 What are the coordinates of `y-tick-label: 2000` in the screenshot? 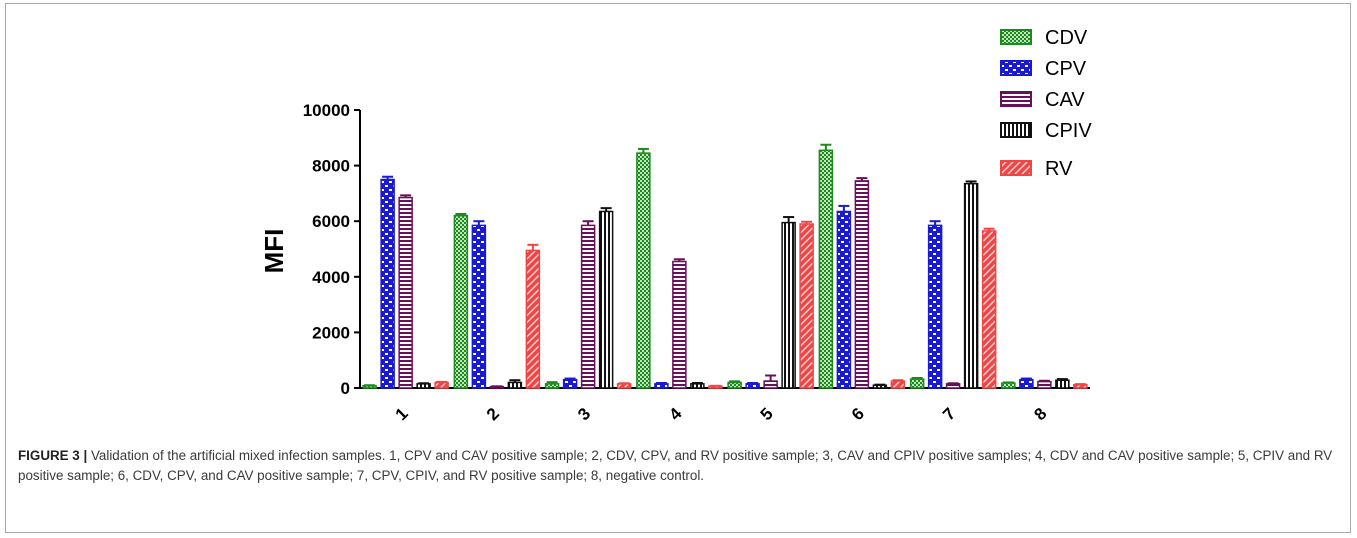 It's located at (331, 332).